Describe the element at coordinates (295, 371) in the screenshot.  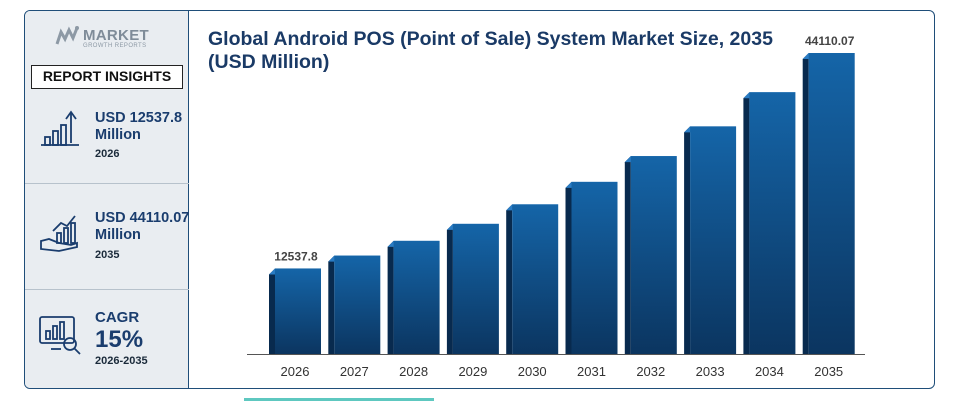
I see `x-tick-label: 2026` at that location.